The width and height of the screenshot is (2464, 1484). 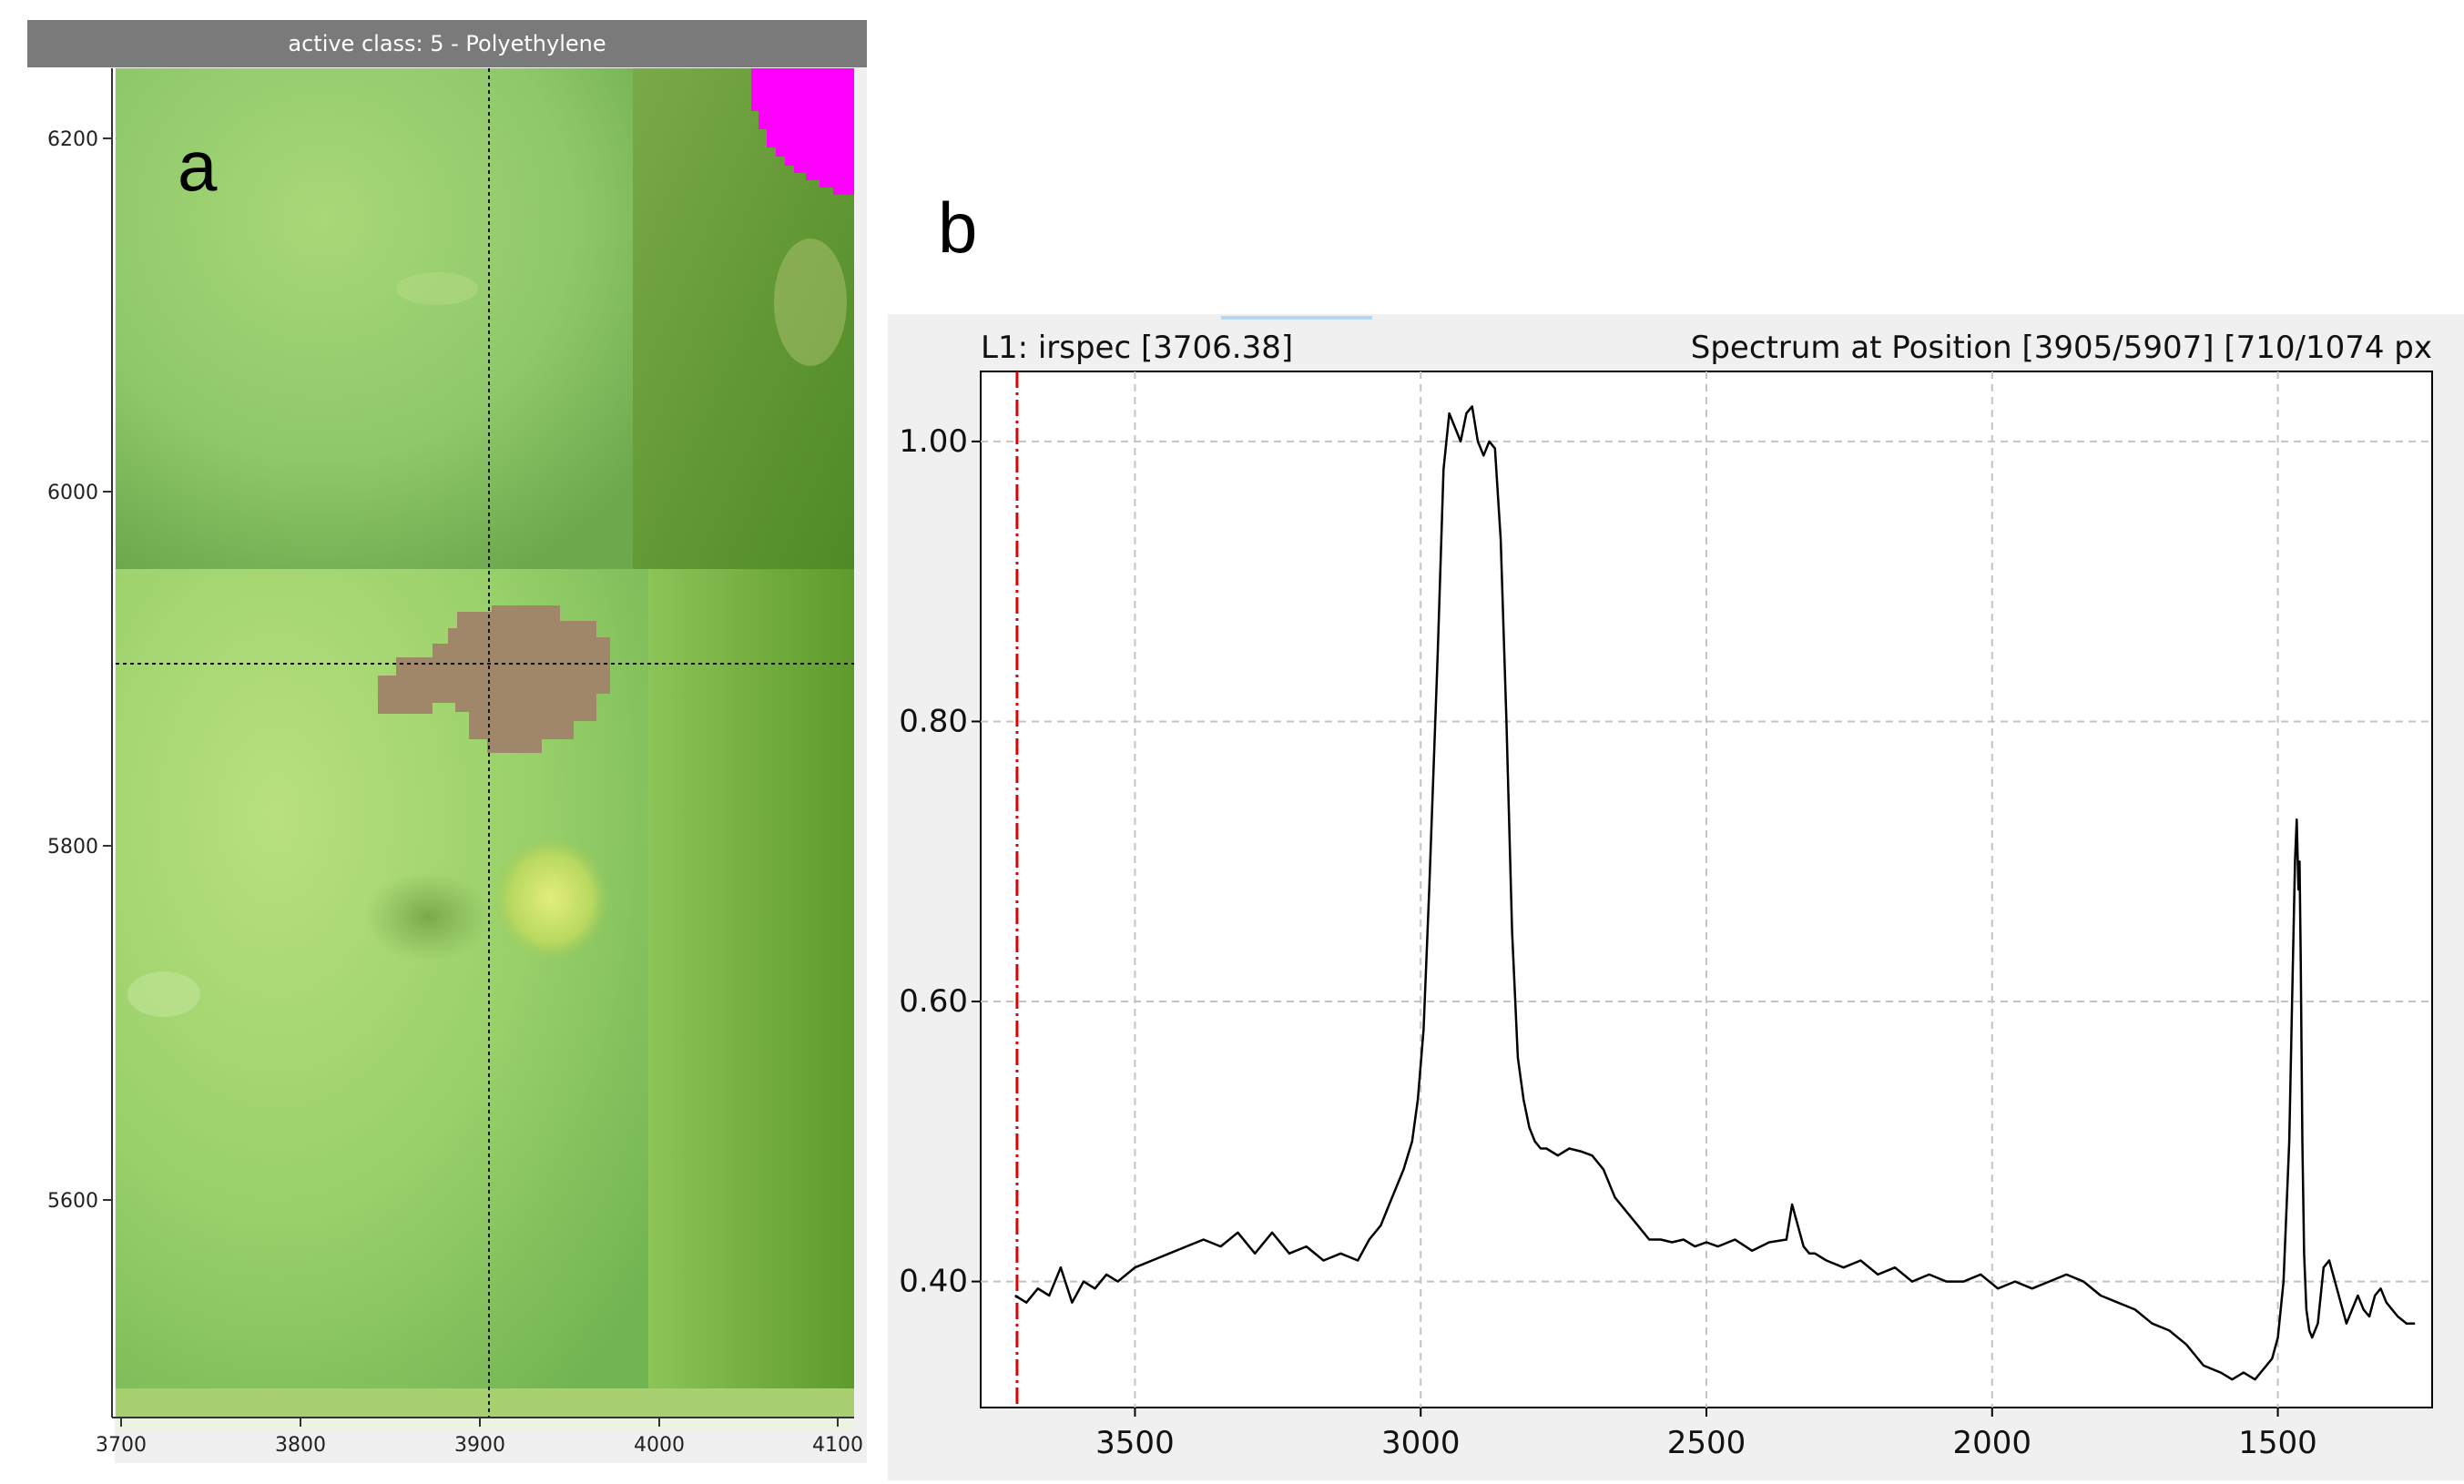 I want to click on y-tick-label: 6000, so click(x=72, y=493).